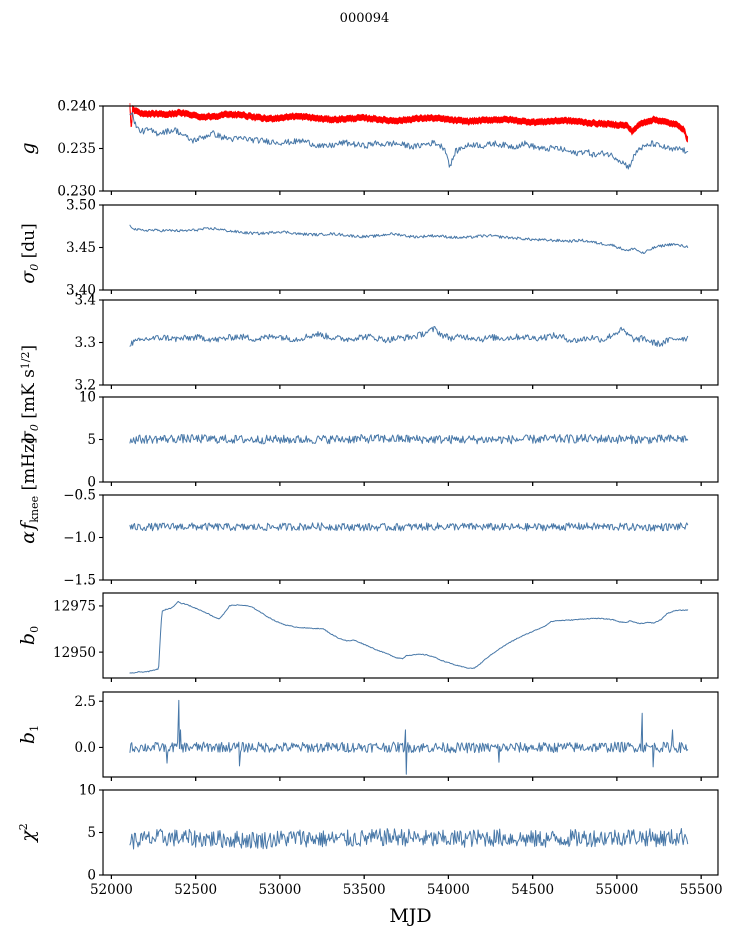  I want to click on y-axis-label-fknee: fknee [mHz], so click(29, 484).